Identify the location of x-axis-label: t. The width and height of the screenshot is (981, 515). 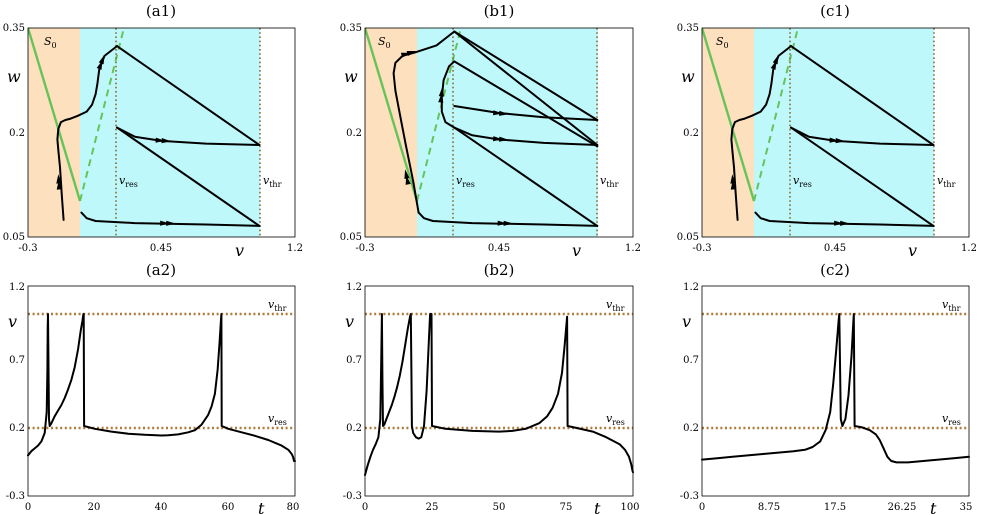
(597, 507).